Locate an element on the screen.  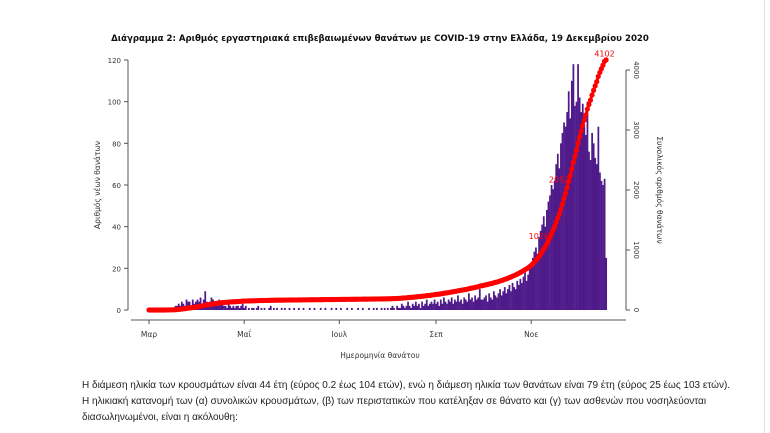
age-distribution-text-cont: διασωληνωμένοι, είναι η ακόλουθη: is located at coordinates (160, 417).